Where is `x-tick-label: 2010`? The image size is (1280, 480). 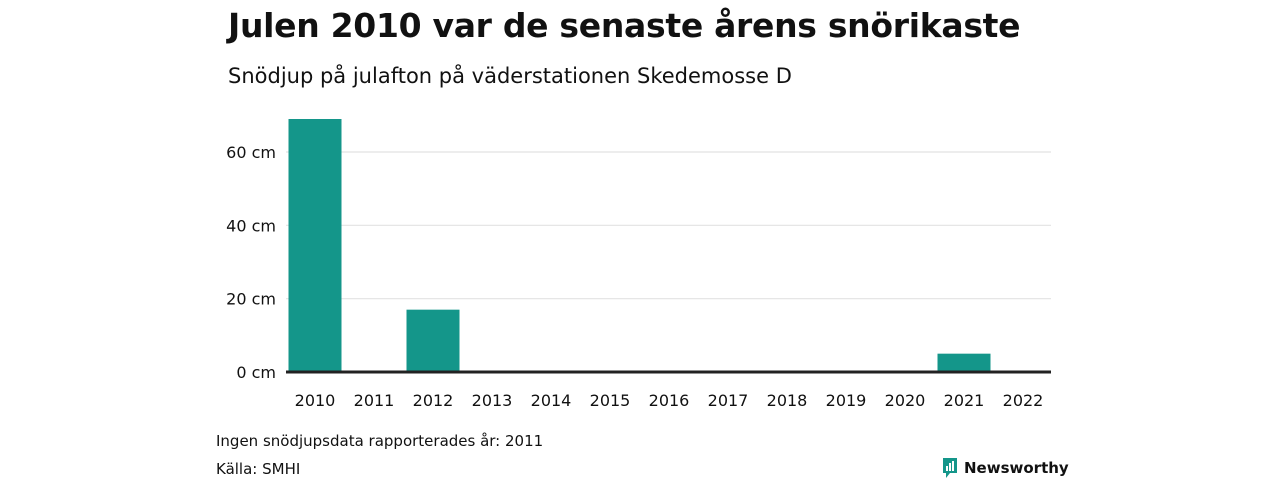 x-tick-label: 2010 is located at coordinates (315, 400).